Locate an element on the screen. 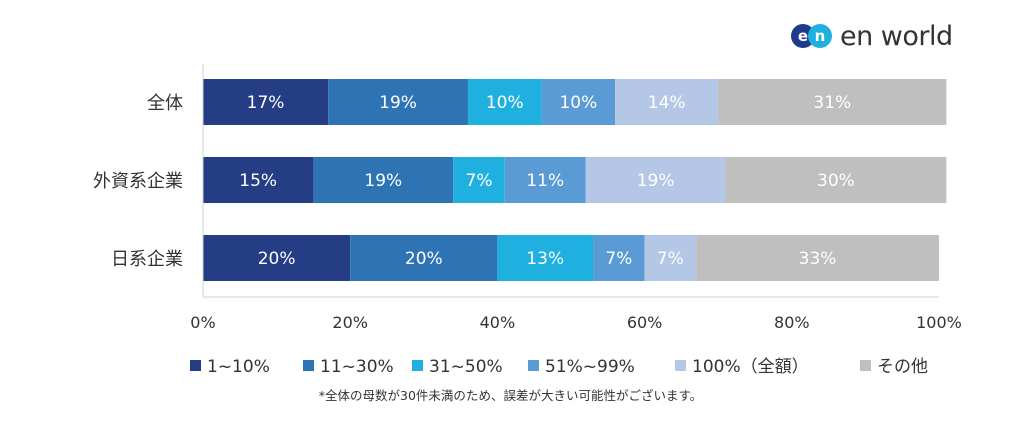 The image size is (1021, 421). x-tick-label: 100% is located at coordinates (939, 322).